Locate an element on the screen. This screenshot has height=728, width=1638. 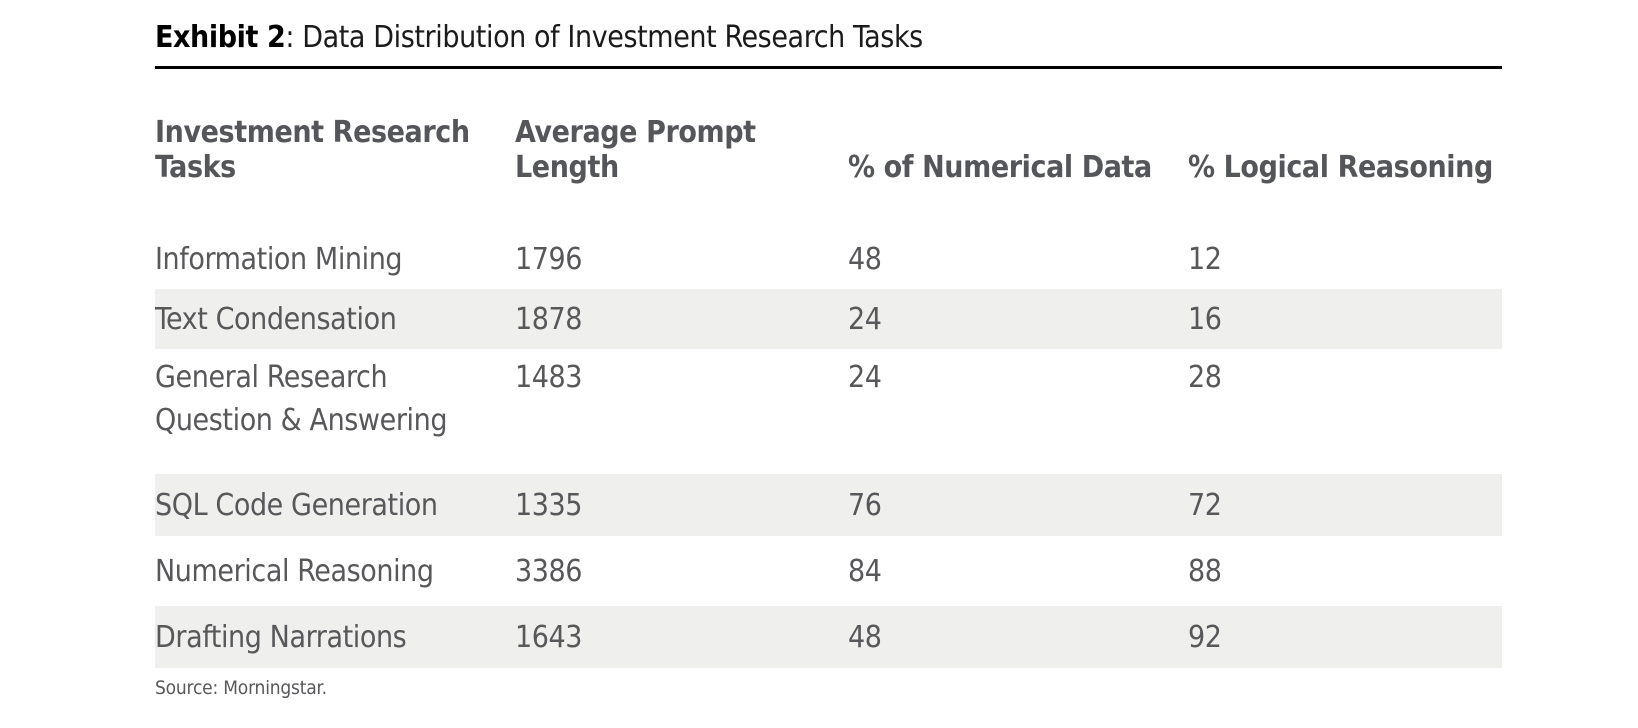
cell-avg-prompt-length: 3386 is located at coordinates (549, 571).